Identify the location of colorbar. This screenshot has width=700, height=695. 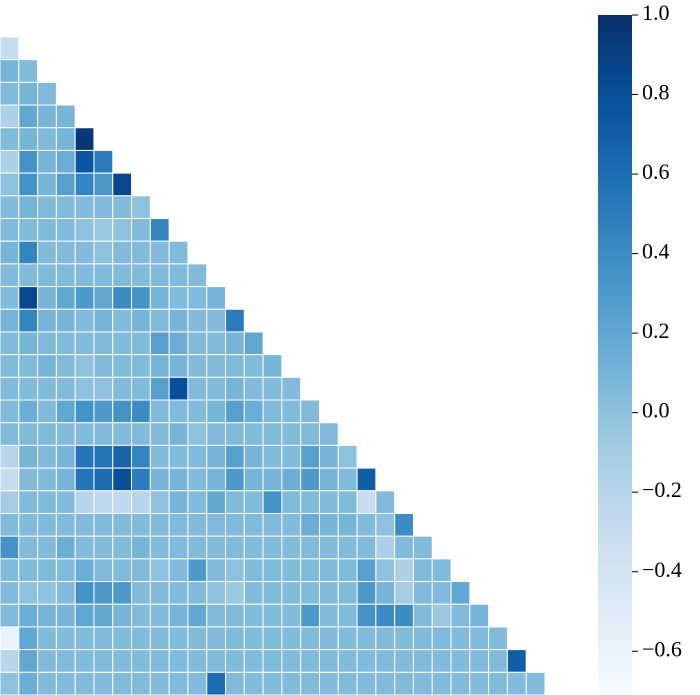
(615, 355).